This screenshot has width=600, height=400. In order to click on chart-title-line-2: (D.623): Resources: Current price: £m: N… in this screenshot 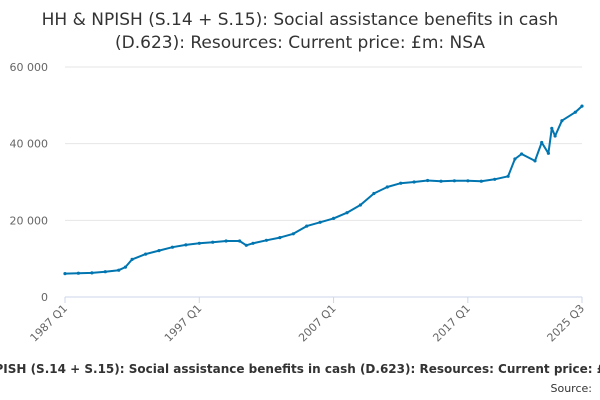, I will do `click(300, 43)`.